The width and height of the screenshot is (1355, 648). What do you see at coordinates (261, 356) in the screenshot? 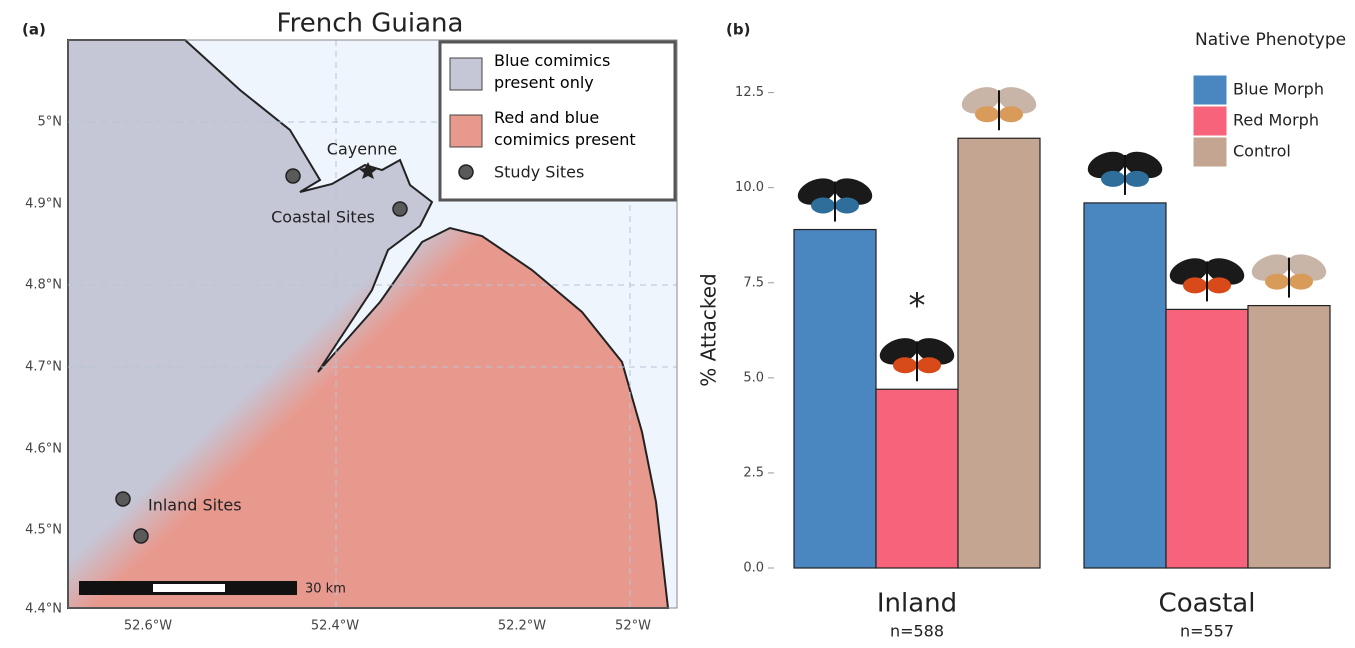
I see `study-sites` at bounding box center [261, 356].